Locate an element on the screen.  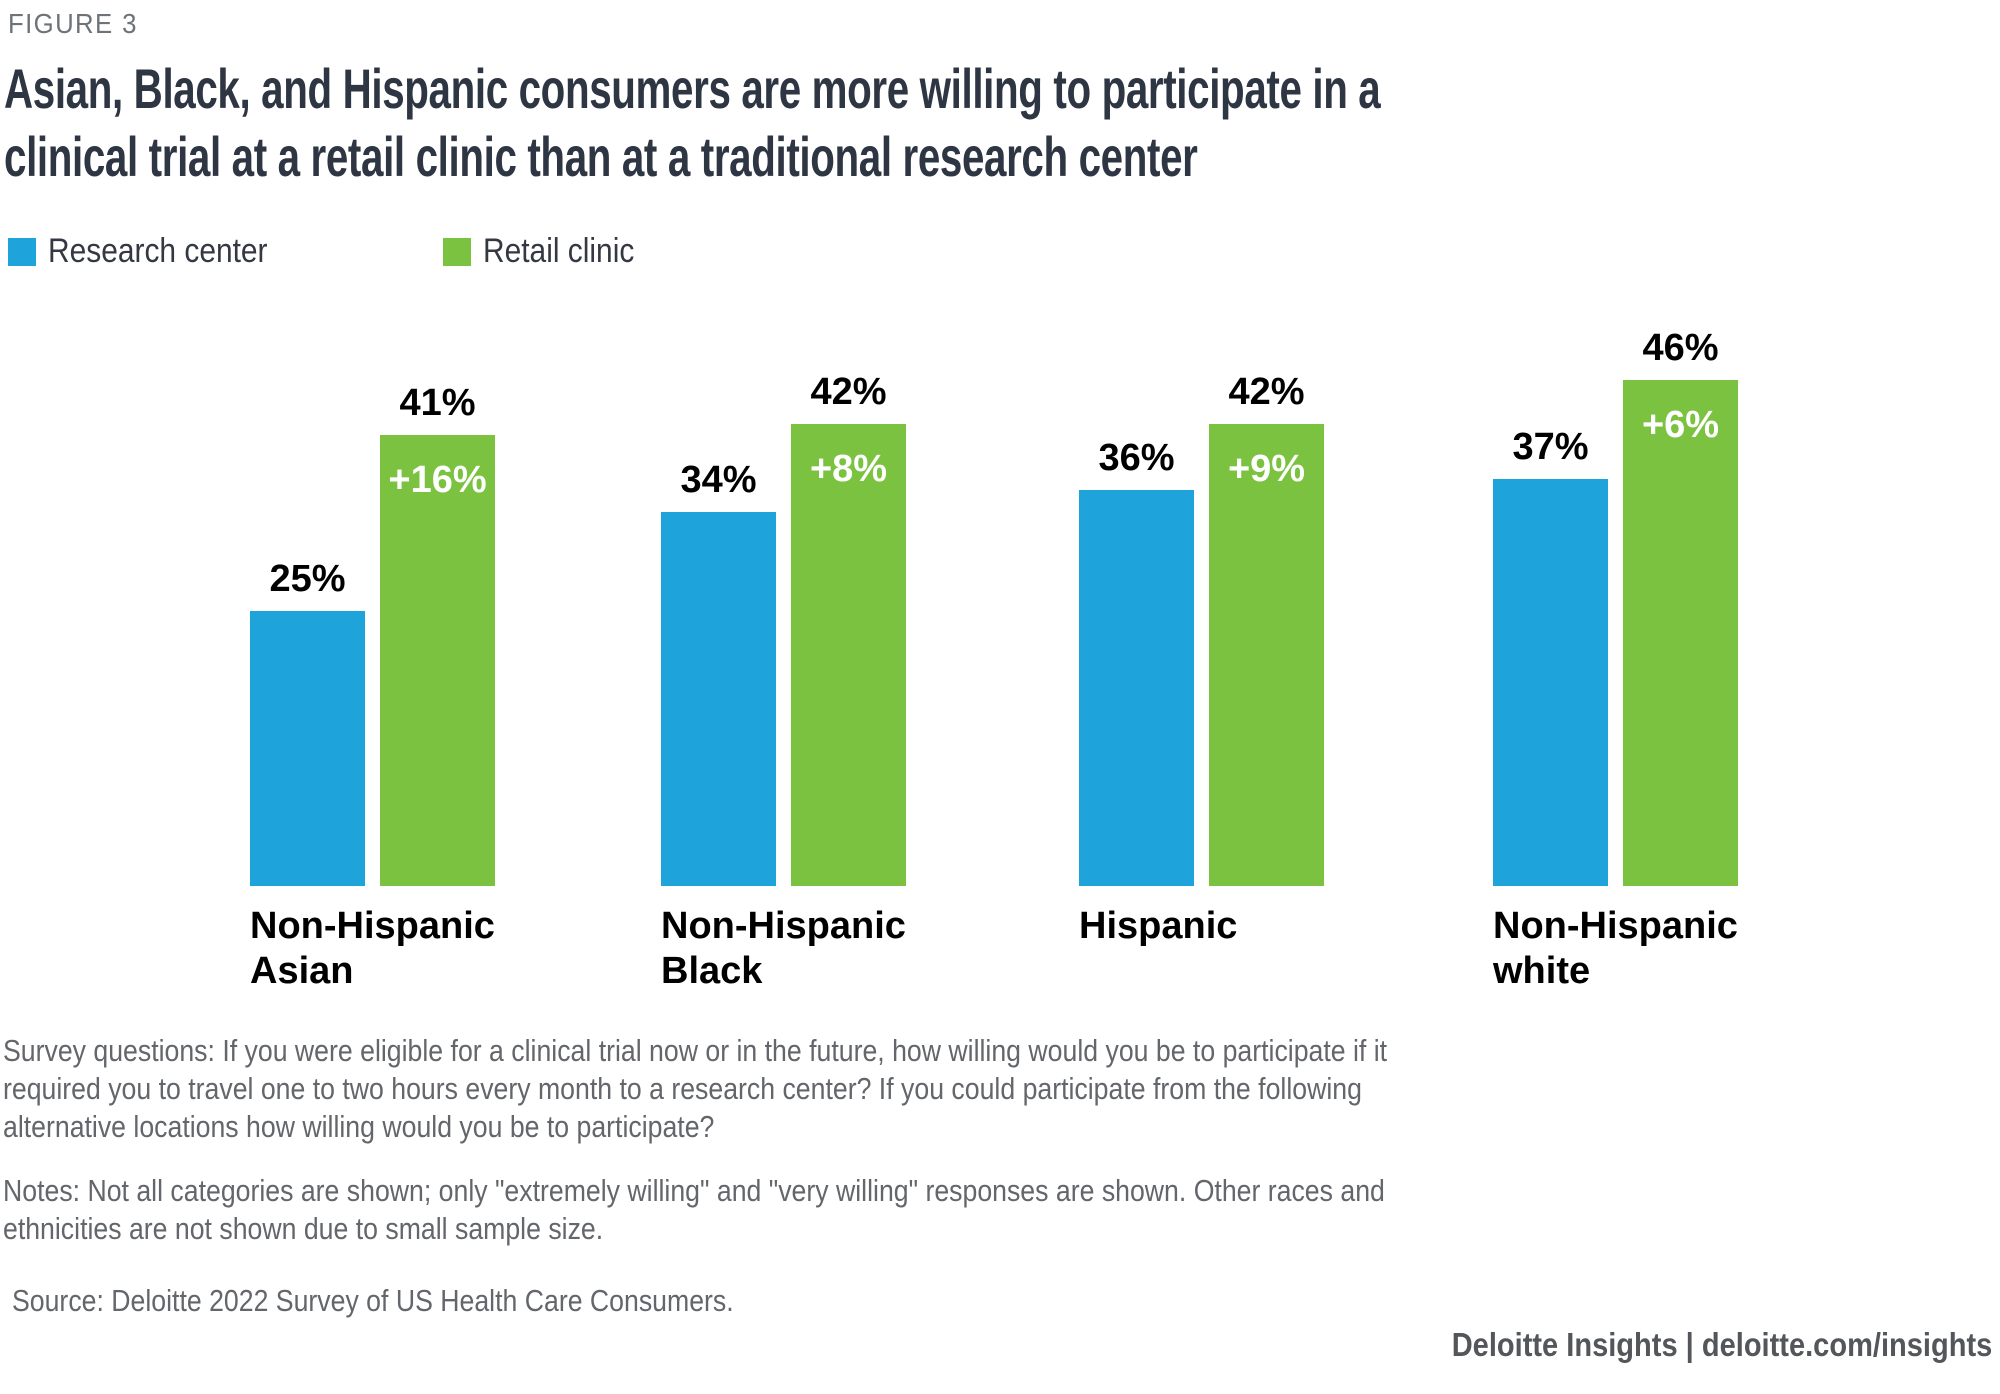
legend-label-retail-clinic: Retail clinic is located at coordinates (559, 251).